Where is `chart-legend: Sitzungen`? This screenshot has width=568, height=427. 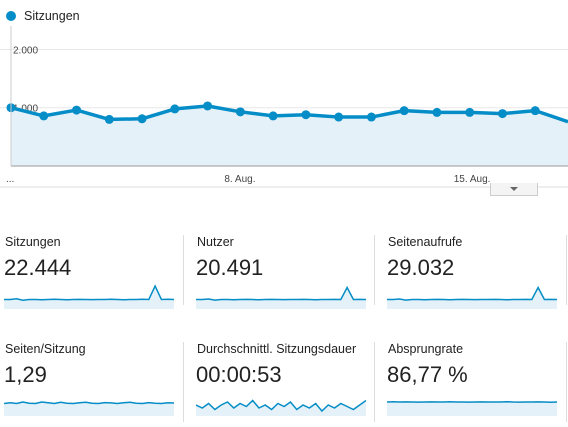 chart-legend: Sitzungen is located at coordinates (43, 16).